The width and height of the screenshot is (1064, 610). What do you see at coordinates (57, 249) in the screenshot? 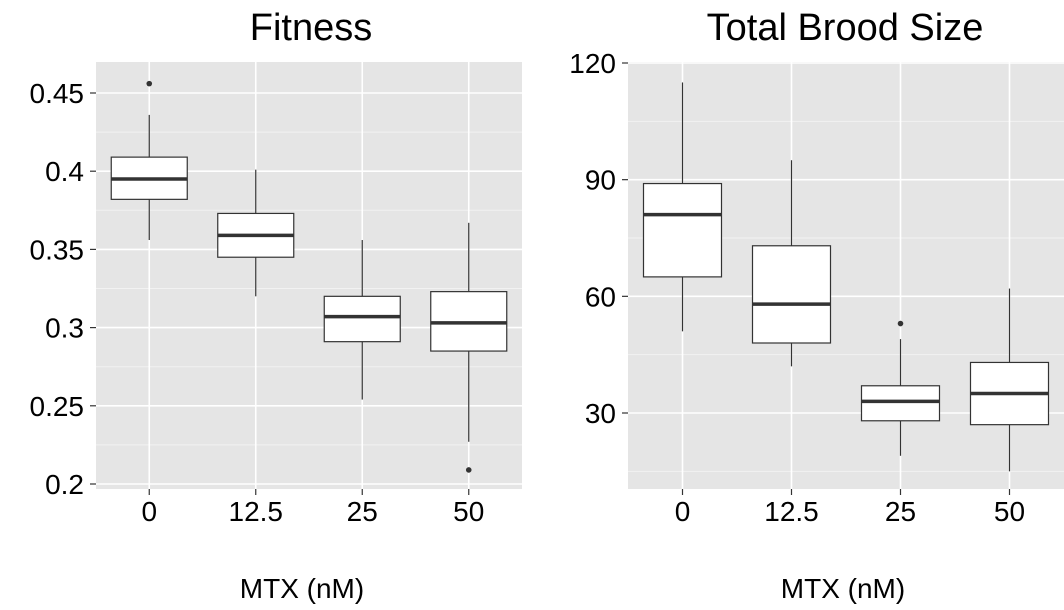
I see `y-tick-label: 0.35` at bounding box center [57, 249].